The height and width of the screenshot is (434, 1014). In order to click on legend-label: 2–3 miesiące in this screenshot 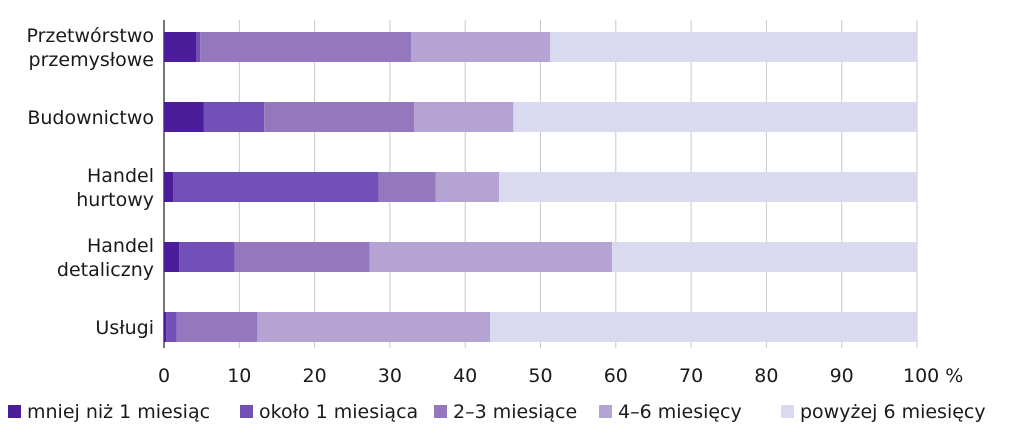, I will do `click(515, 412)`.